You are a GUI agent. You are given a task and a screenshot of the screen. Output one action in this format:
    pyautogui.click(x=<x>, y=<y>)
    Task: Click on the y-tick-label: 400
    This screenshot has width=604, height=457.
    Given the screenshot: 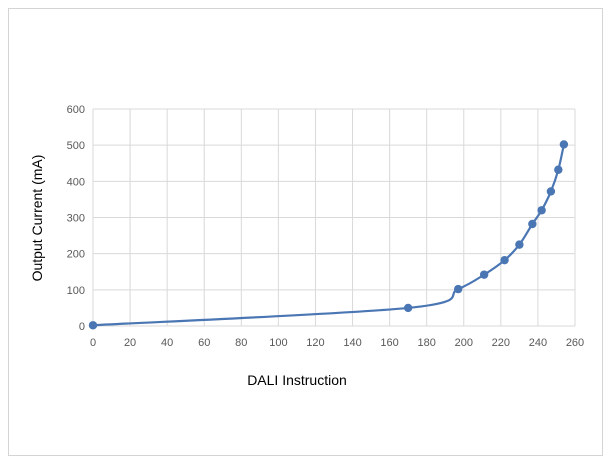 What is the action you would take?
    pyautogui.click(x=76, y=182)
    